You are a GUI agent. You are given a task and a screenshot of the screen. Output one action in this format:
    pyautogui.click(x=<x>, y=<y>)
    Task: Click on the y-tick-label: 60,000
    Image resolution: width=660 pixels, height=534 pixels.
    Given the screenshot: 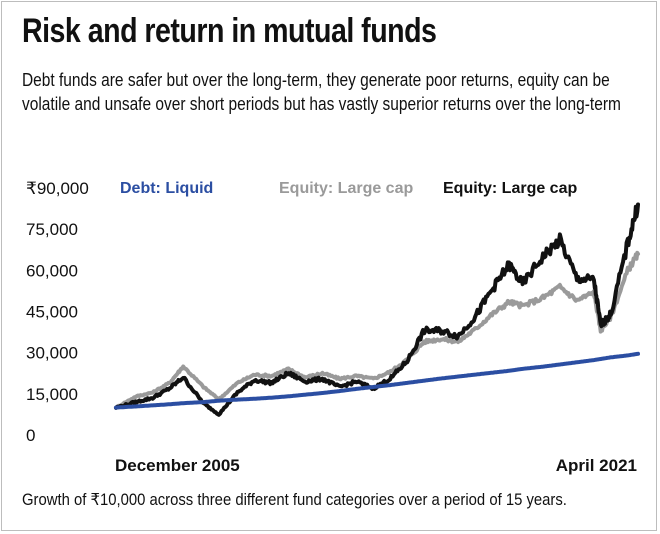 What is the action you would take?
    pyautogui.click(x=52, y=270)
    